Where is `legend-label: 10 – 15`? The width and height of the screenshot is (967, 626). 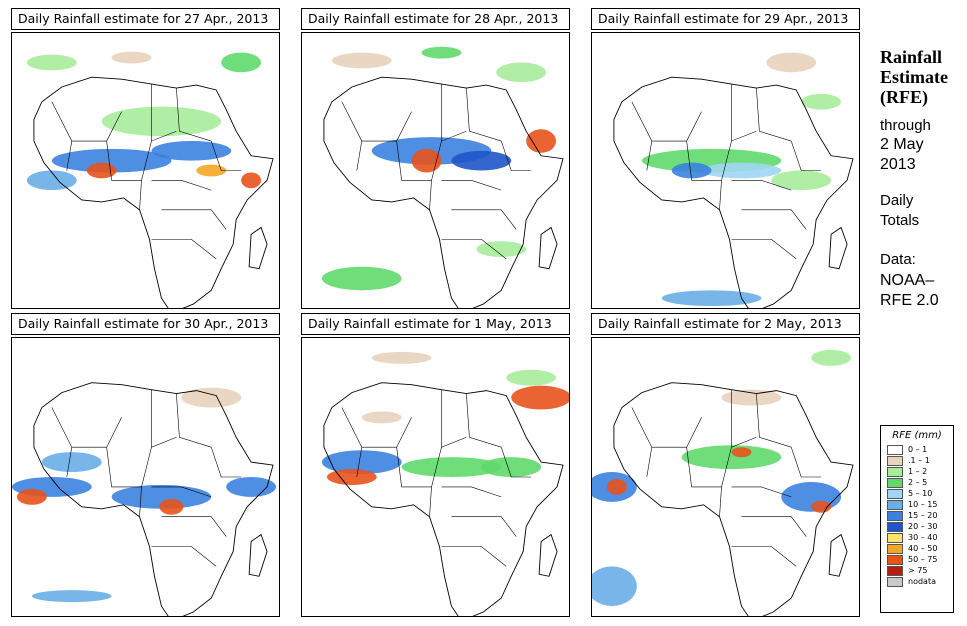 legend-label: 10 – 15 is located at coordinates (923, 504).